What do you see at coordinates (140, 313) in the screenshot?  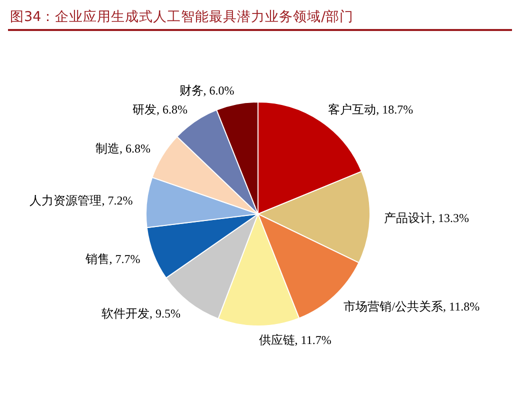 I see `slice-label: 软件开发, 9.5%` at bounding box center [140, 313].